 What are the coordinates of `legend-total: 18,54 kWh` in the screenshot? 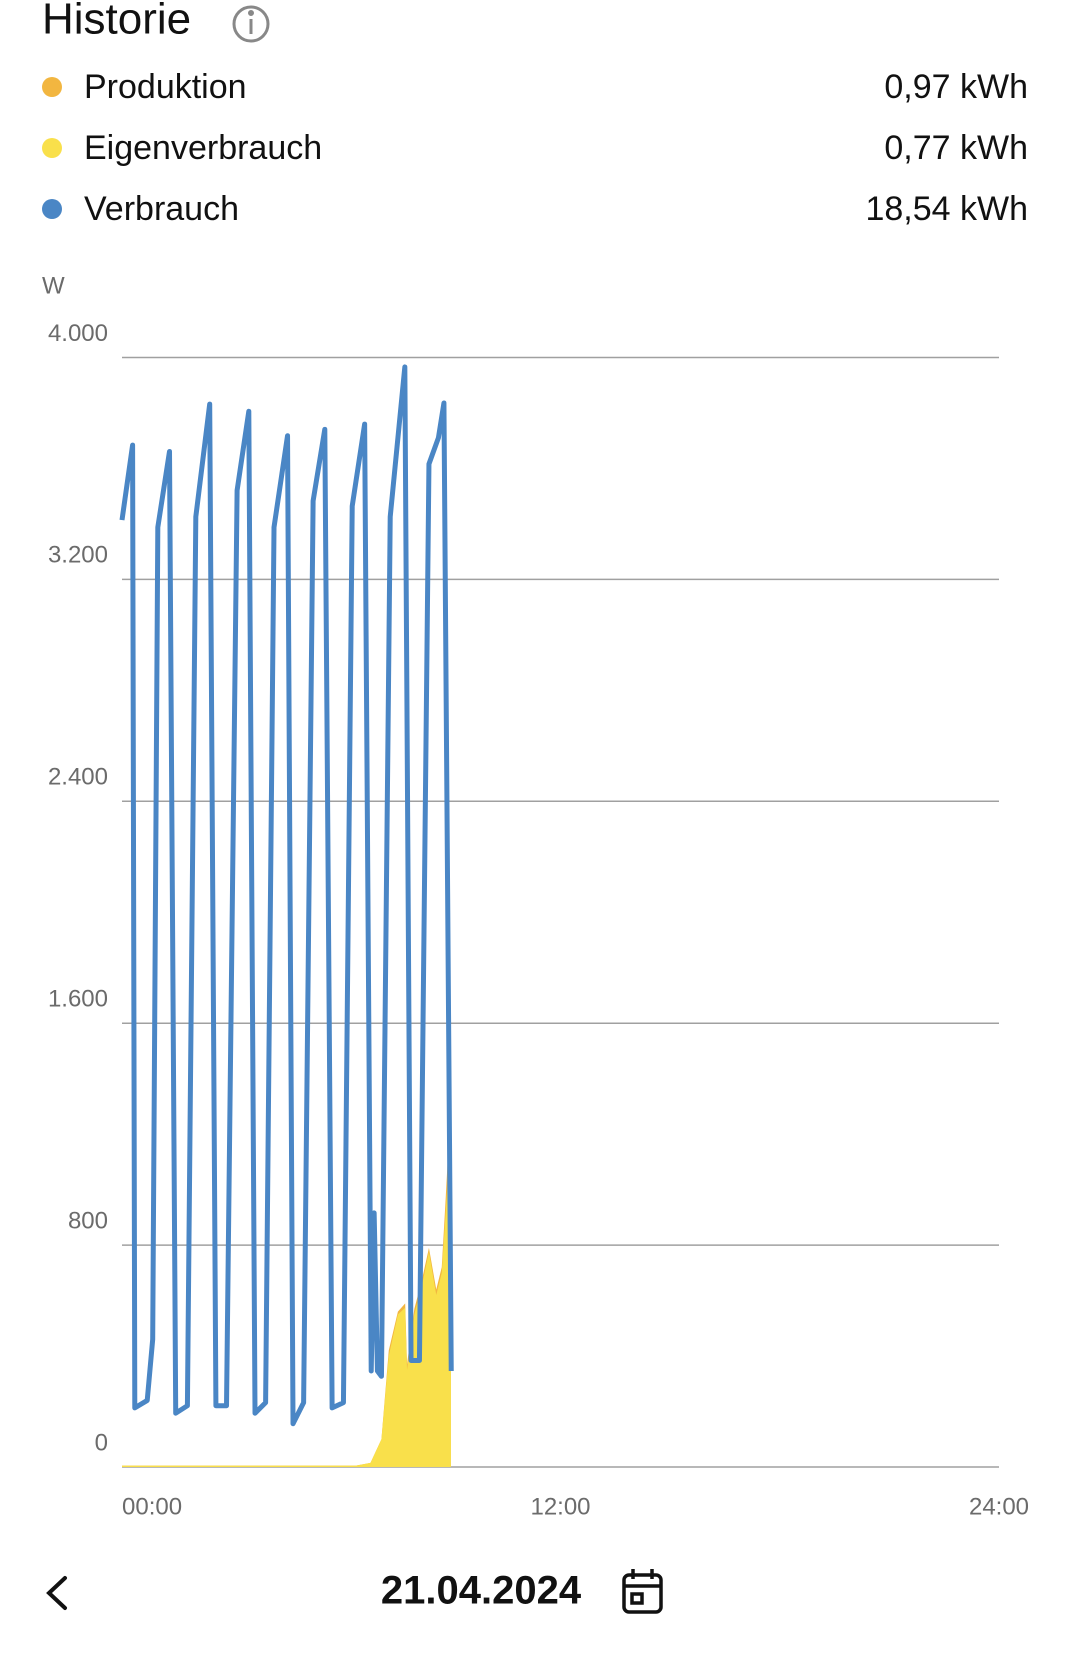 It's located at (946, 209).